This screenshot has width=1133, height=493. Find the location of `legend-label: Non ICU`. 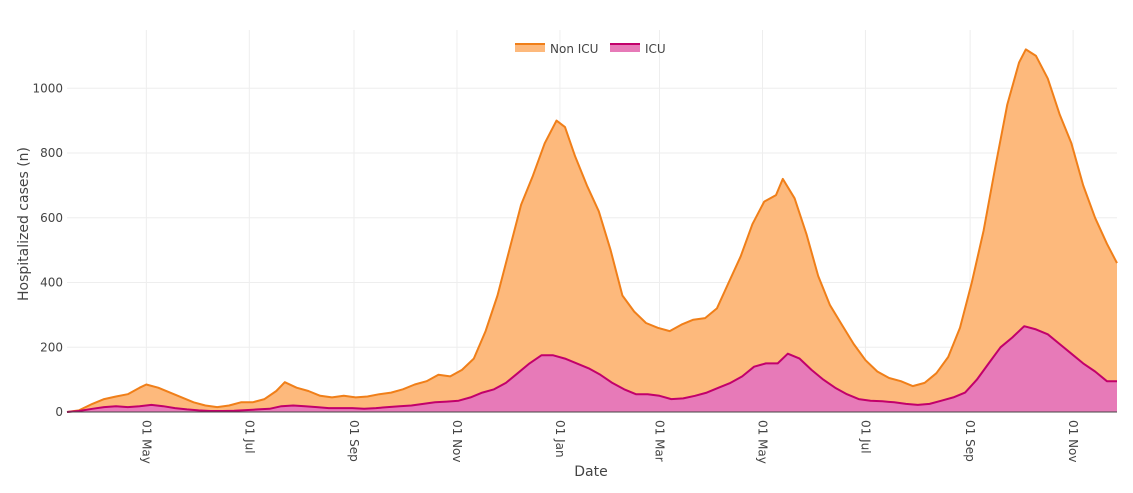

legend-label: Non ICU is located at coordinates (574, 49).